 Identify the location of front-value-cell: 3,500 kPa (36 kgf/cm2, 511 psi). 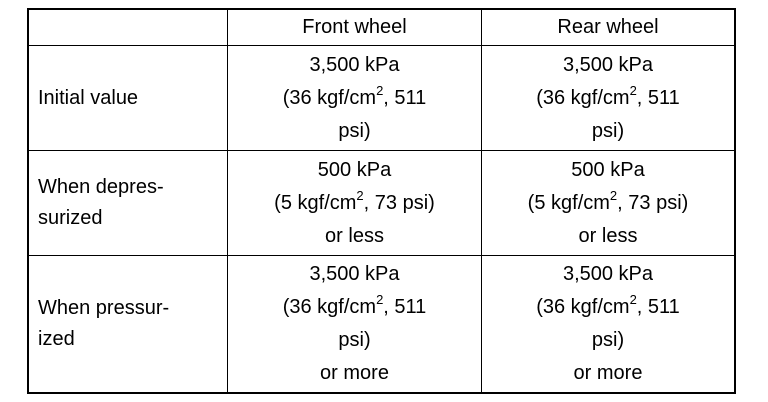
(354, 98).